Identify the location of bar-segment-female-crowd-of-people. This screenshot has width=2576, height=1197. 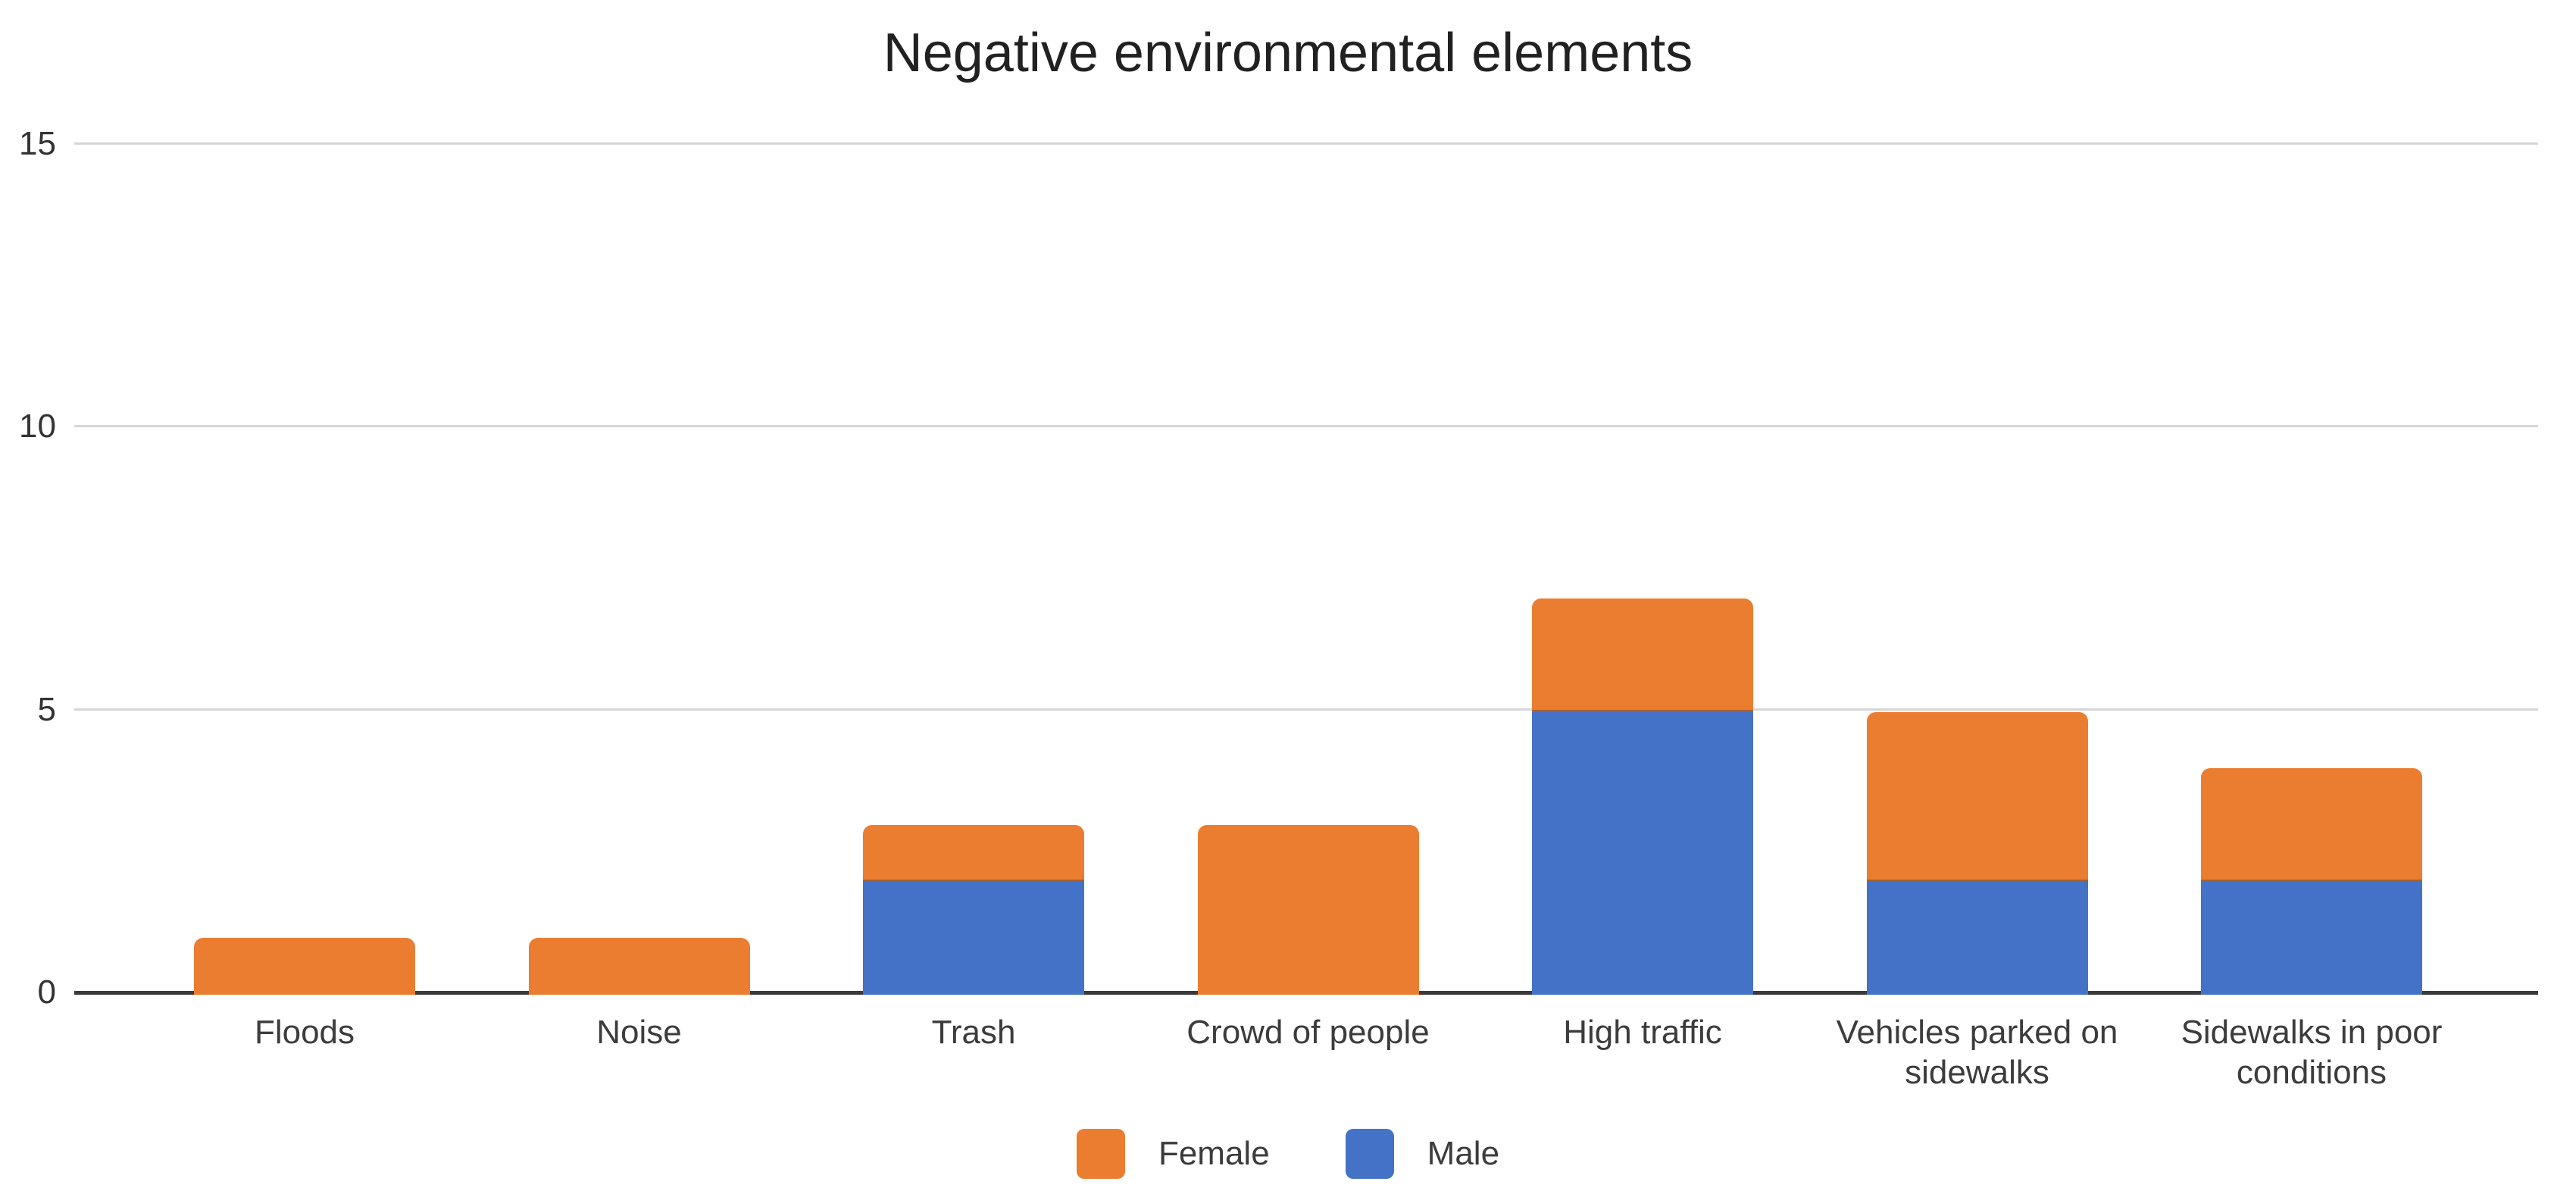
(1308, 910).